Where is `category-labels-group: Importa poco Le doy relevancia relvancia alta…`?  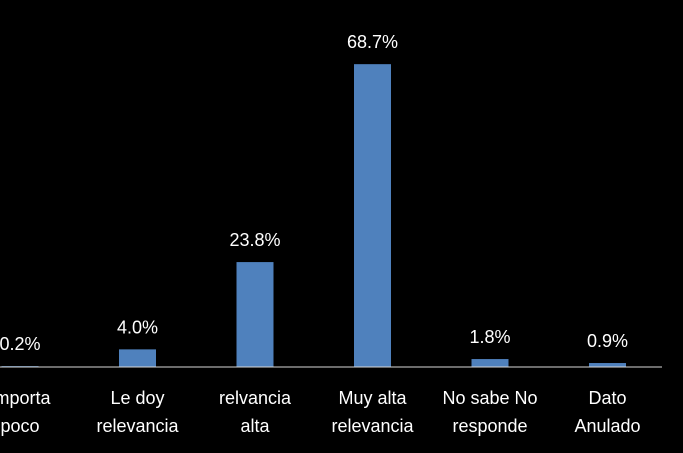
category-labels-group: Importa poco Le doy relevancia relvancia alta… is located at coordinates (320, 412).